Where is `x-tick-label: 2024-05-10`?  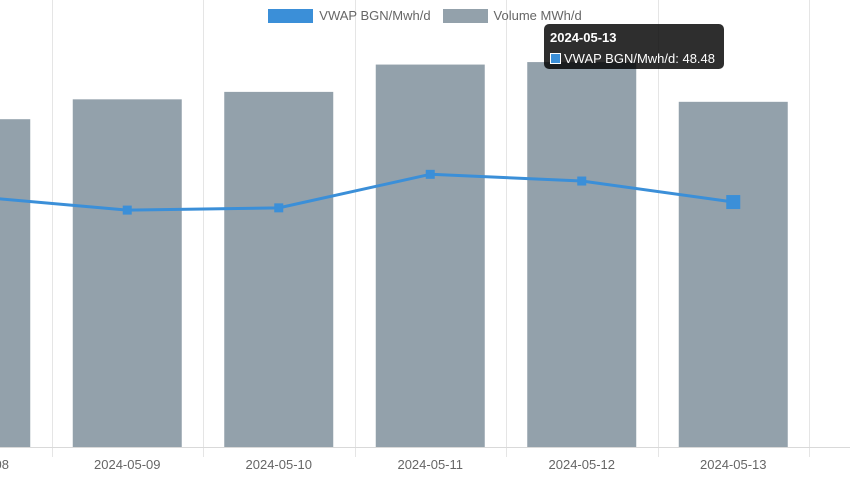
x-tick-label: 2024-05-10 is located at coordinates (279, 464).